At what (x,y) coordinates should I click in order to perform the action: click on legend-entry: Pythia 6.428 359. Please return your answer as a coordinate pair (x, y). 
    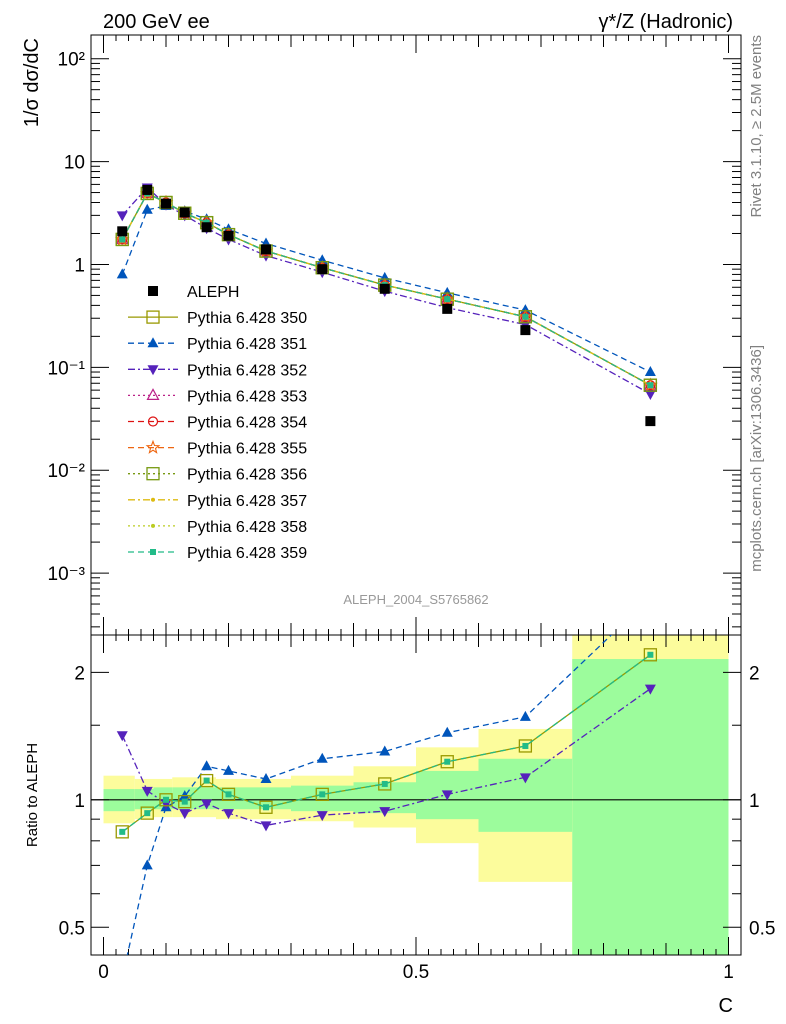
    Looking at the image, I should click on (217, 553).